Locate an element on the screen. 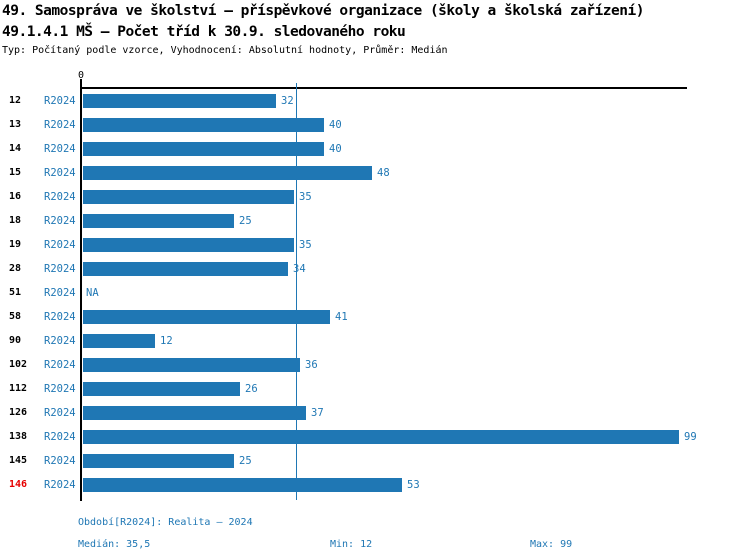  chart-row: 102 R2024 36 is located at coordinates (375, 365).